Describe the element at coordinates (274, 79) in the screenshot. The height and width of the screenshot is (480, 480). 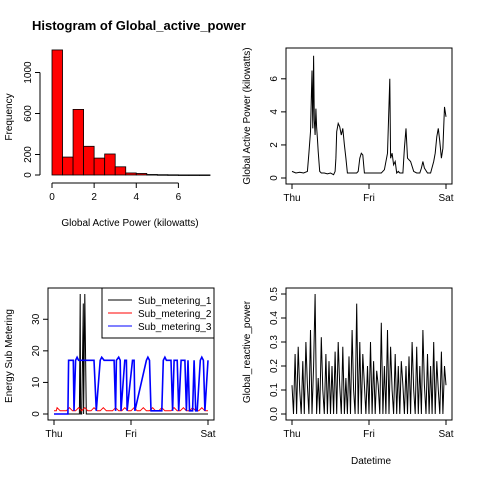
I see `y-tick-label: 6` at that location.